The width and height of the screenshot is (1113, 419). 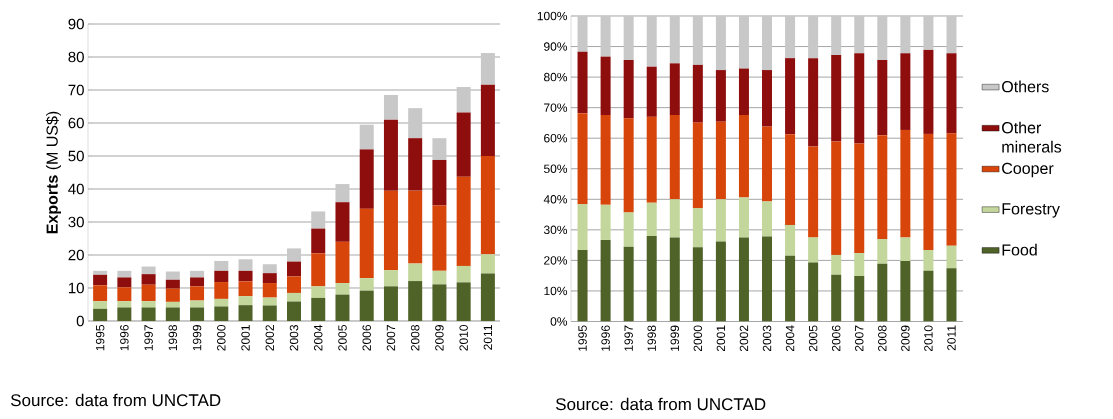 What do you see at coordinates (76, 90) in the screenshot?
I see `y-tick-label: 70` at bounding box center [76, 90].